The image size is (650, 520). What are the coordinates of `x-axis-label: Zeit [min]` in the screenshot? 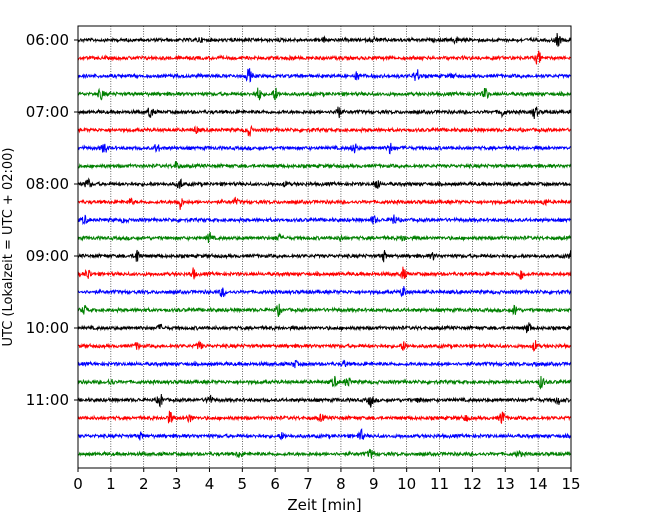 It's located at (324, 505).